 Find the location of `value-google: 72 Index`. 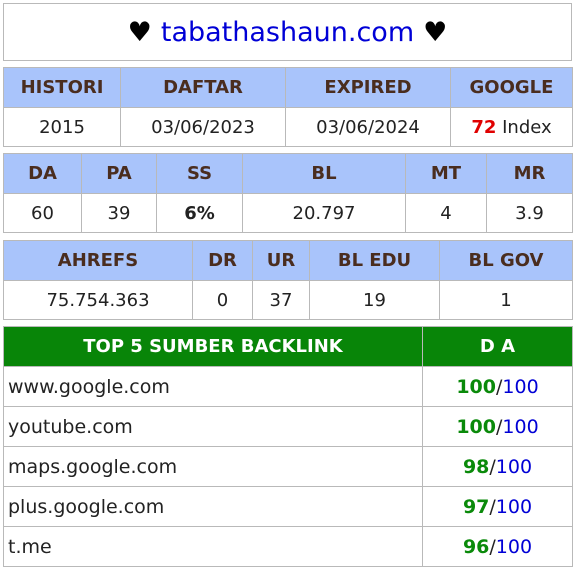

value-google: 72 Index is located at coordinates (511, 127).